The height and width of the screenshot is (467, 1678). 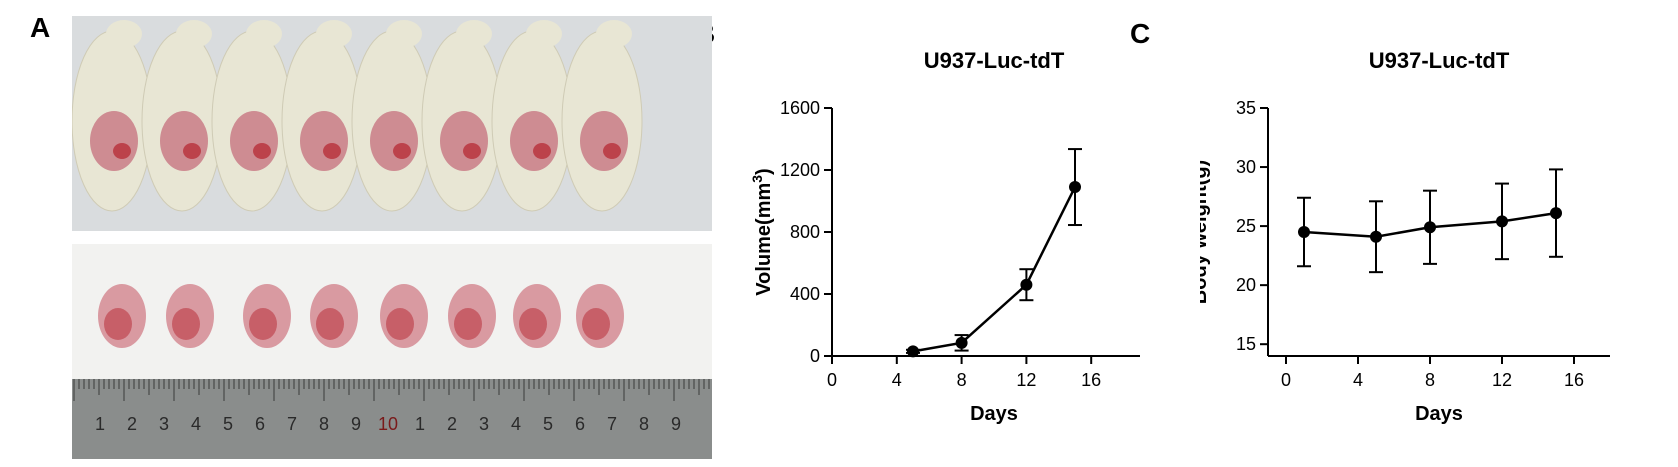 I want to click on y-axis-title: Volume(mm3), so click(x=762, y=231).